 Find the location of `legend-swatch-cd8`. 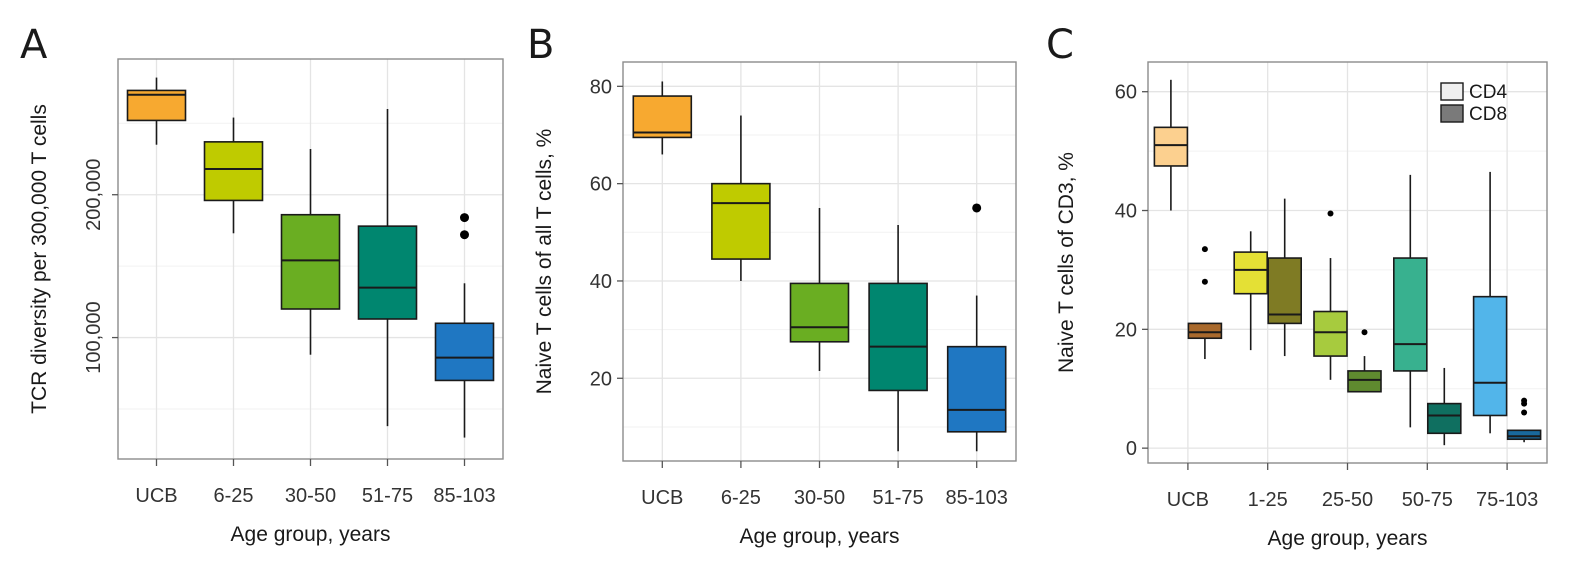

legend-swatch-cd8 is located at coordinates (1452, 113).